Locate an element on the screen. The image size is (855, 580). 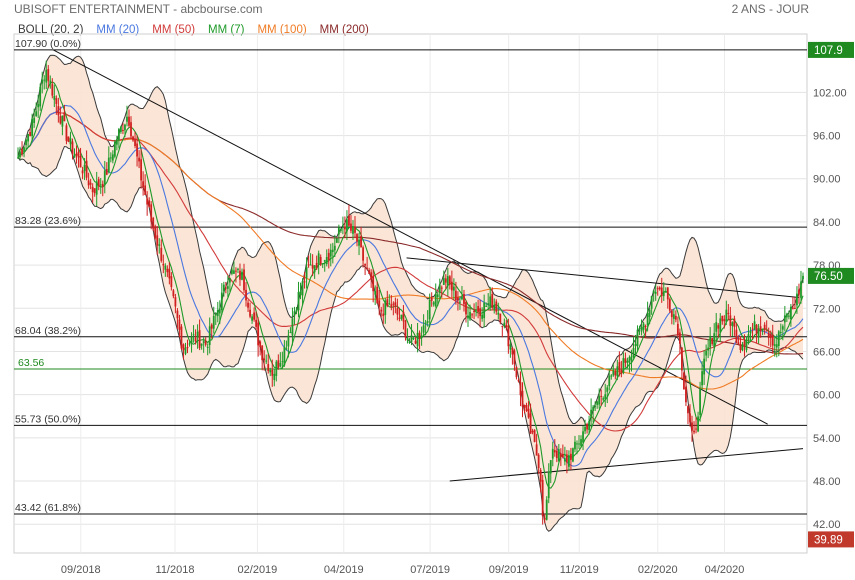
price-tag-label: 107.9 is located at coordinates (828, 51).